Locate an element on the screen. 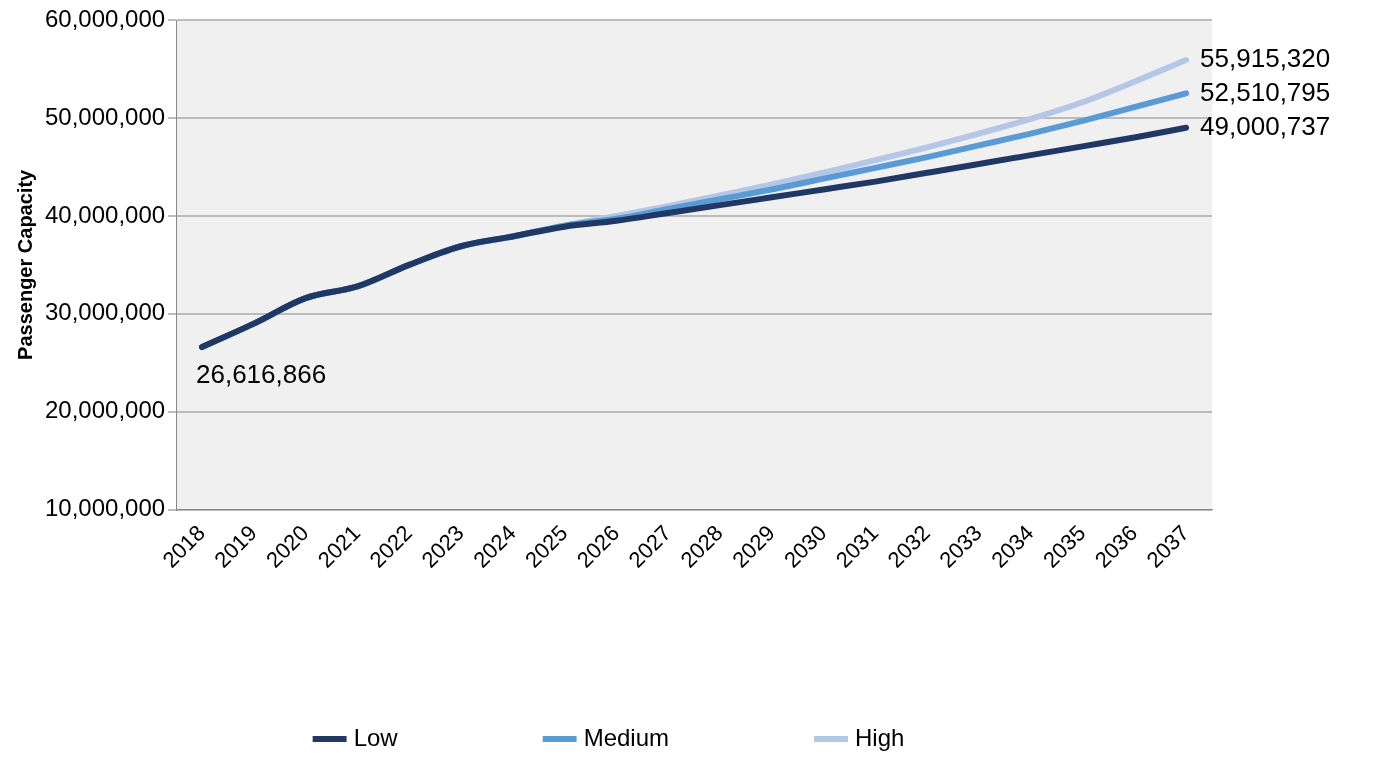 The width and height of the screenshot is (1382, 766). data-label: 52,510,795 is located at coordinates (1265, 91).